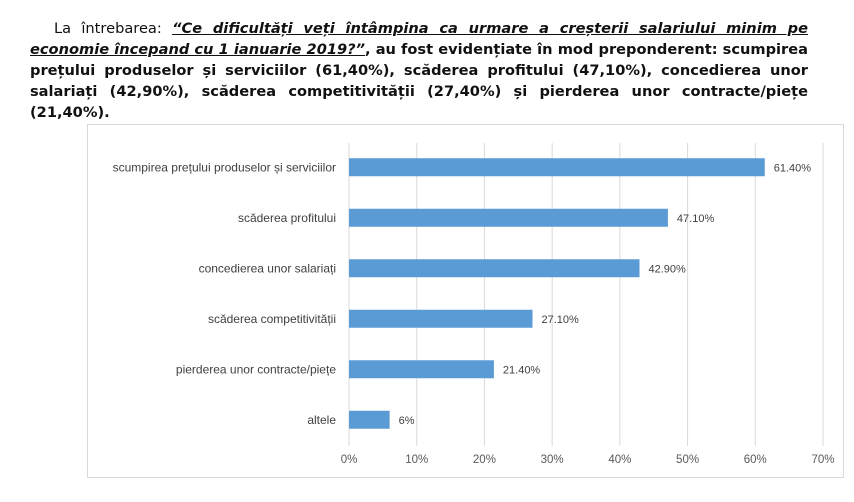 This screenshot has height=502, width=854. What do you see at coordinates (667, 269) in the screenshot?
I see `data-label: 42.90%` at bounding box center [667, 269].